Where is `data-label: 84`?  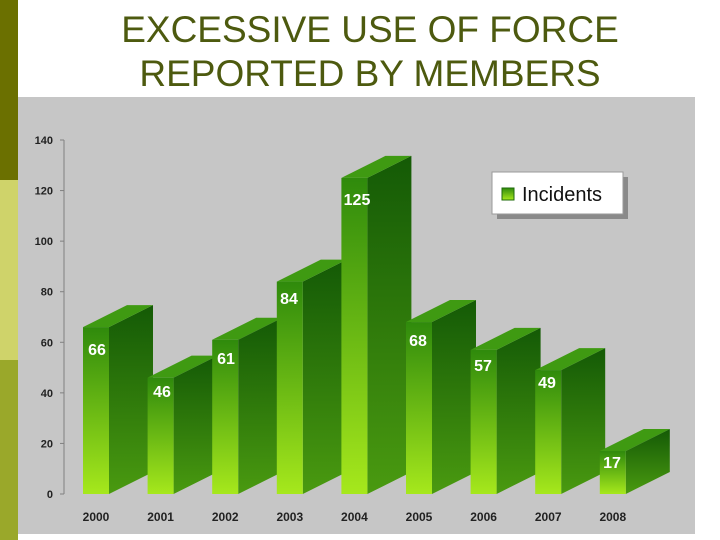 data-label: 84 is located at coordinates (289, 299).